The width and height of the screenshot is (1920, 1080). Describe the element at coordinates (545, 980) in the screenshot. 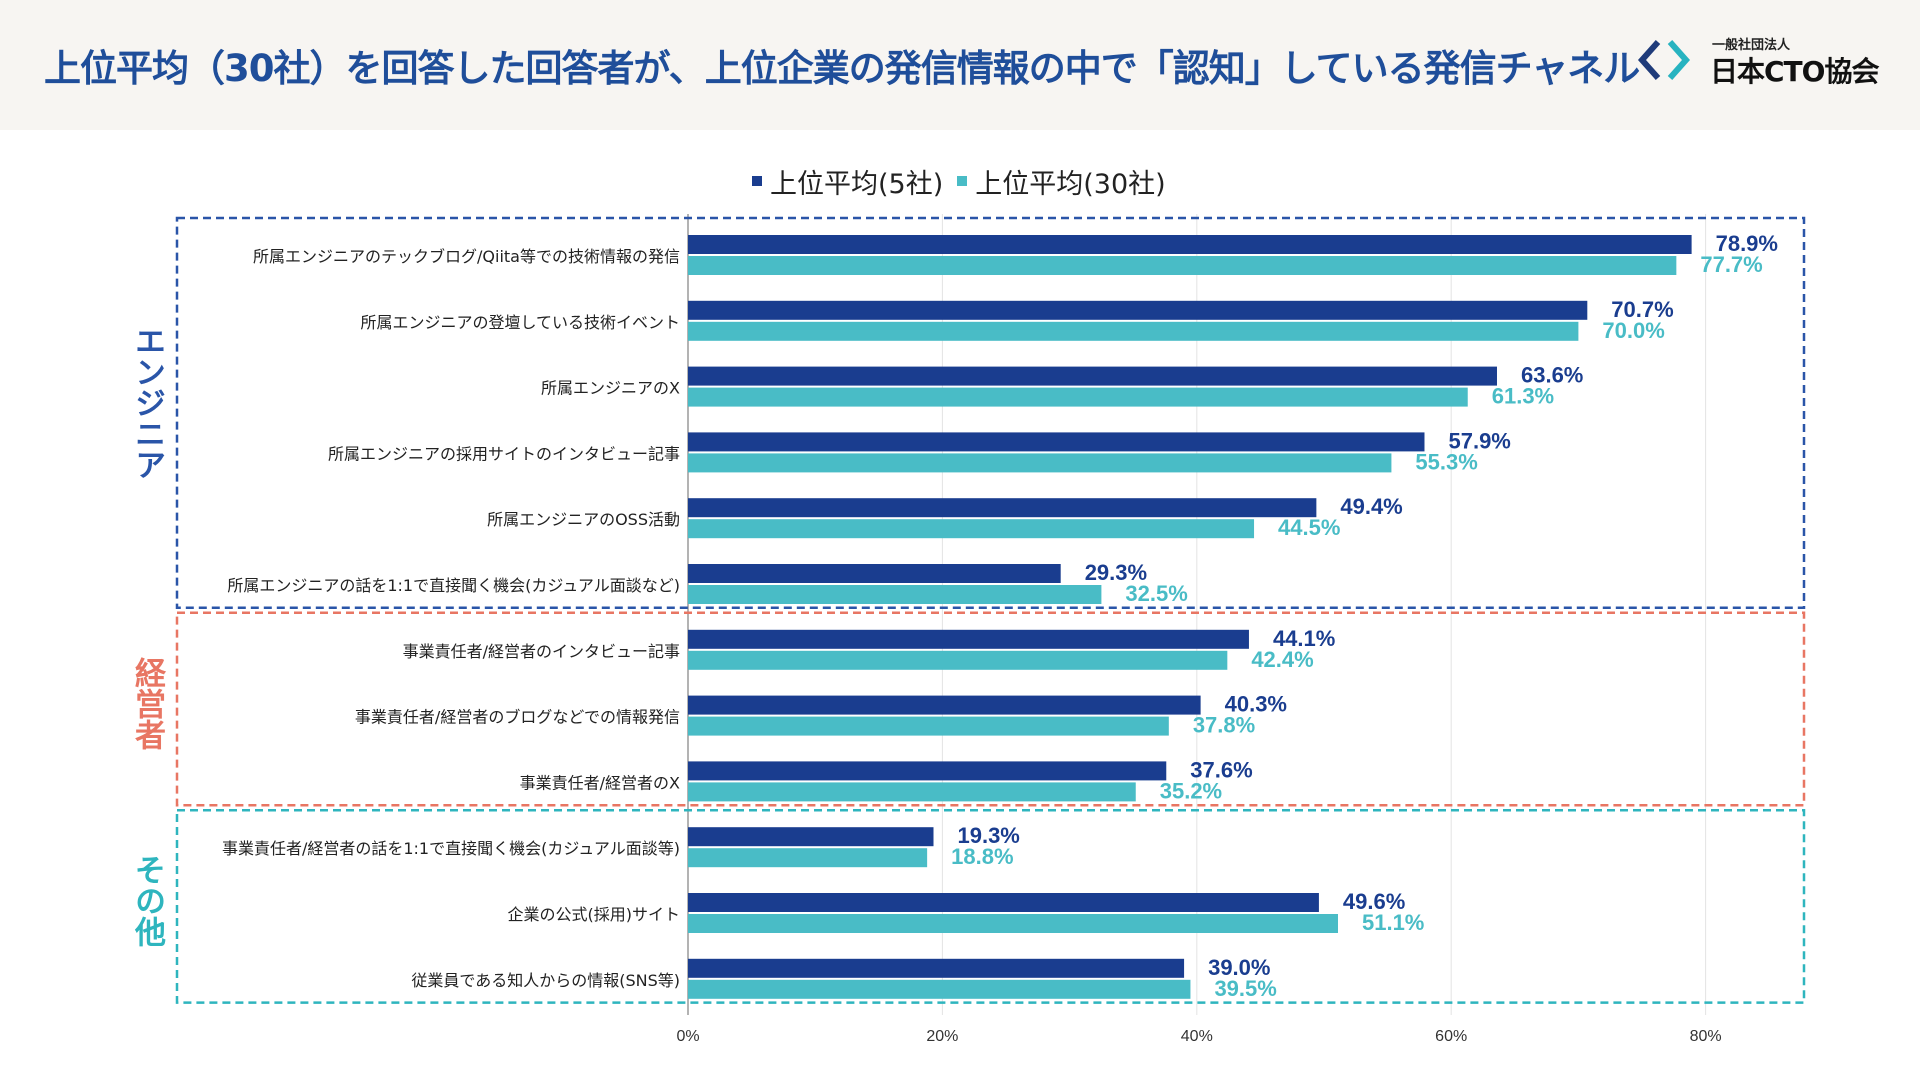

I see `category-label: 従業員である知人からの情報(SNS等)` at that location.